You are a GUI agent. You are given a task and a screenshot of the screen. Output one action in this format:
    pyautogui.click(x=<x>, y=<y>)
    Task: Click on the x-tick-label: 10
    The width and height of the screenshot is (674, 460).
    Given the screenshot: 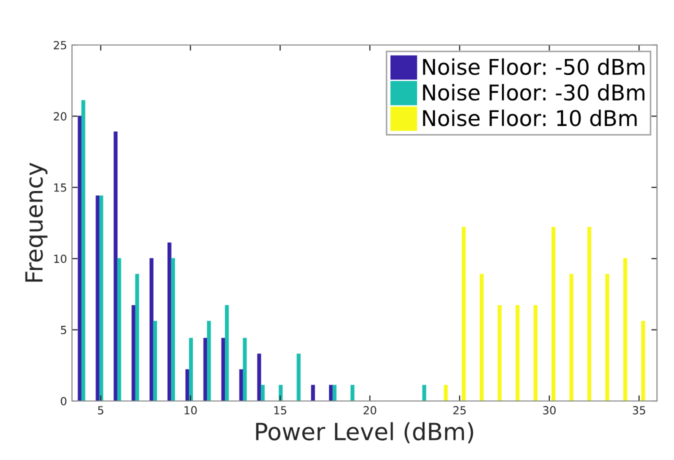 What is the action you would take?
    pyautogui.click(x=190, y=410)
    